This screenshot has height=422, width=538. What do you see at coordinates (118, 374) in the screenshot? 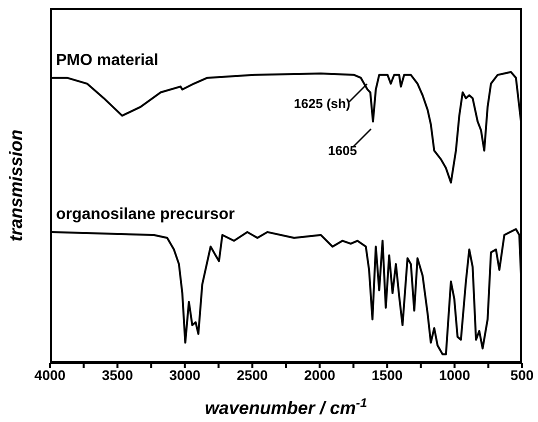
I see `x-tick-label: 3500` at bounding box center [118, 374].